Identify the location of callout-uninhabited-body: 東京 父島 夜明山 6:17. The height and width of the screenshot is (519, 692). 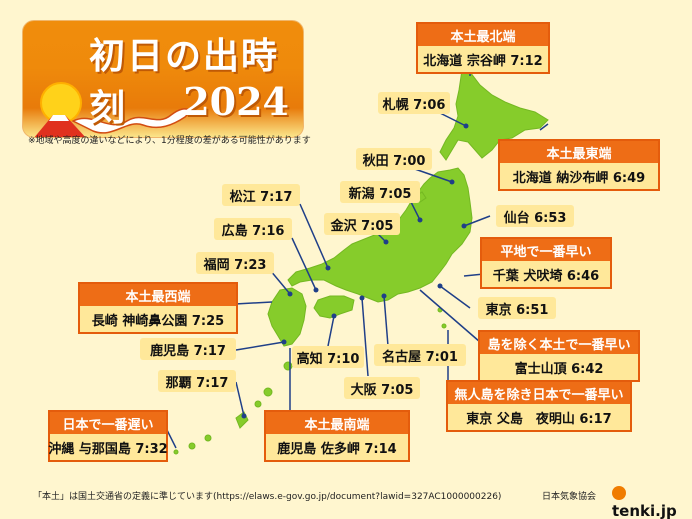
(539, 419).